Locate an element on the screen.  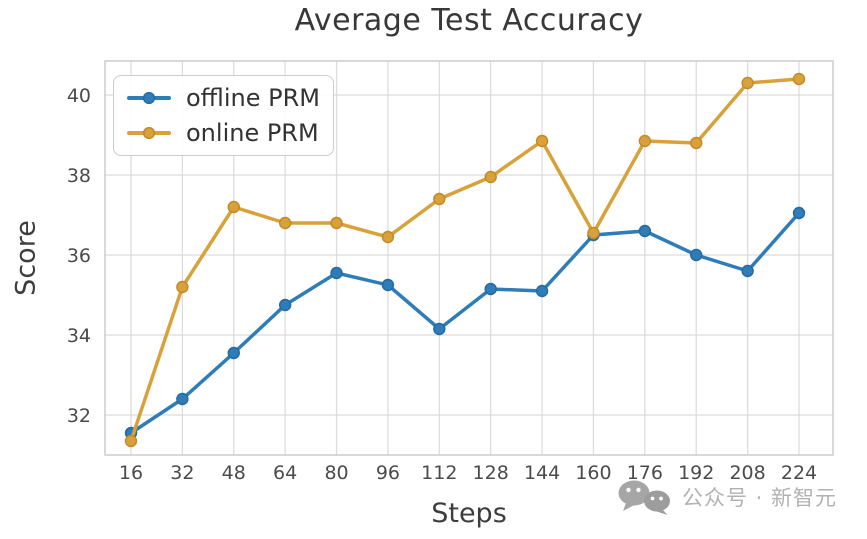
x-tick-label: 32 is located at coordinates (182, 473).